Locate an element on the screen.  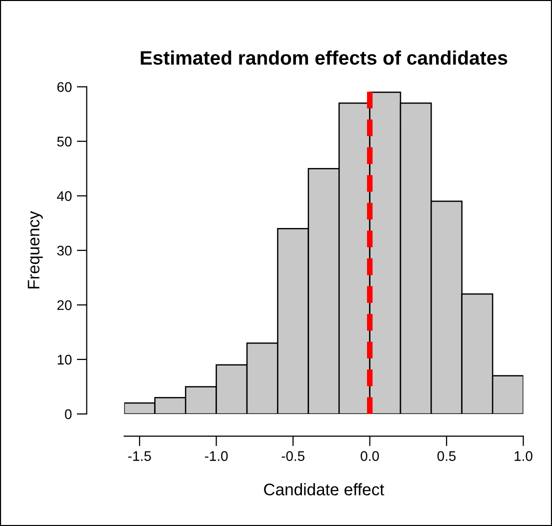
y-tick-label: 10 is located at coordinates (65, 359).